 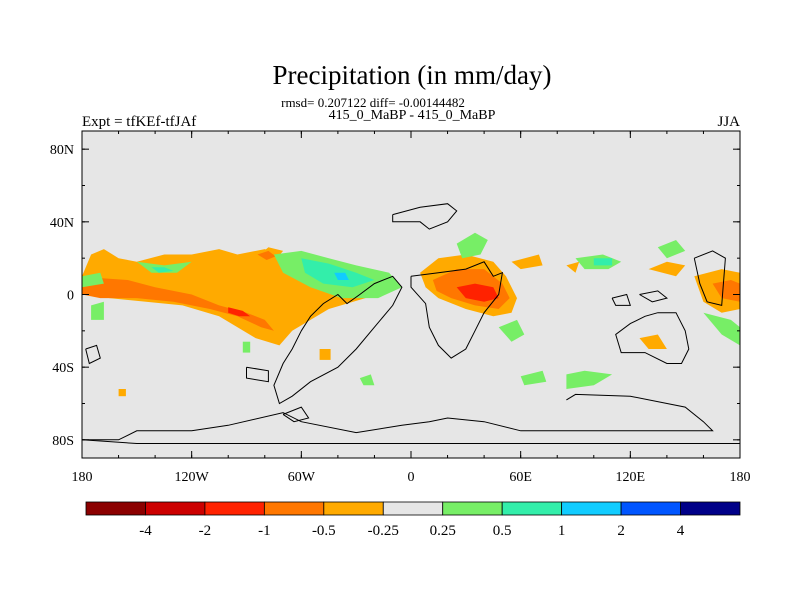 What do you see at coordinates (412, 75) in the screenshot?
I see `chart-title: Precipitation (in mm/day)` at bounding box center [412, 75].